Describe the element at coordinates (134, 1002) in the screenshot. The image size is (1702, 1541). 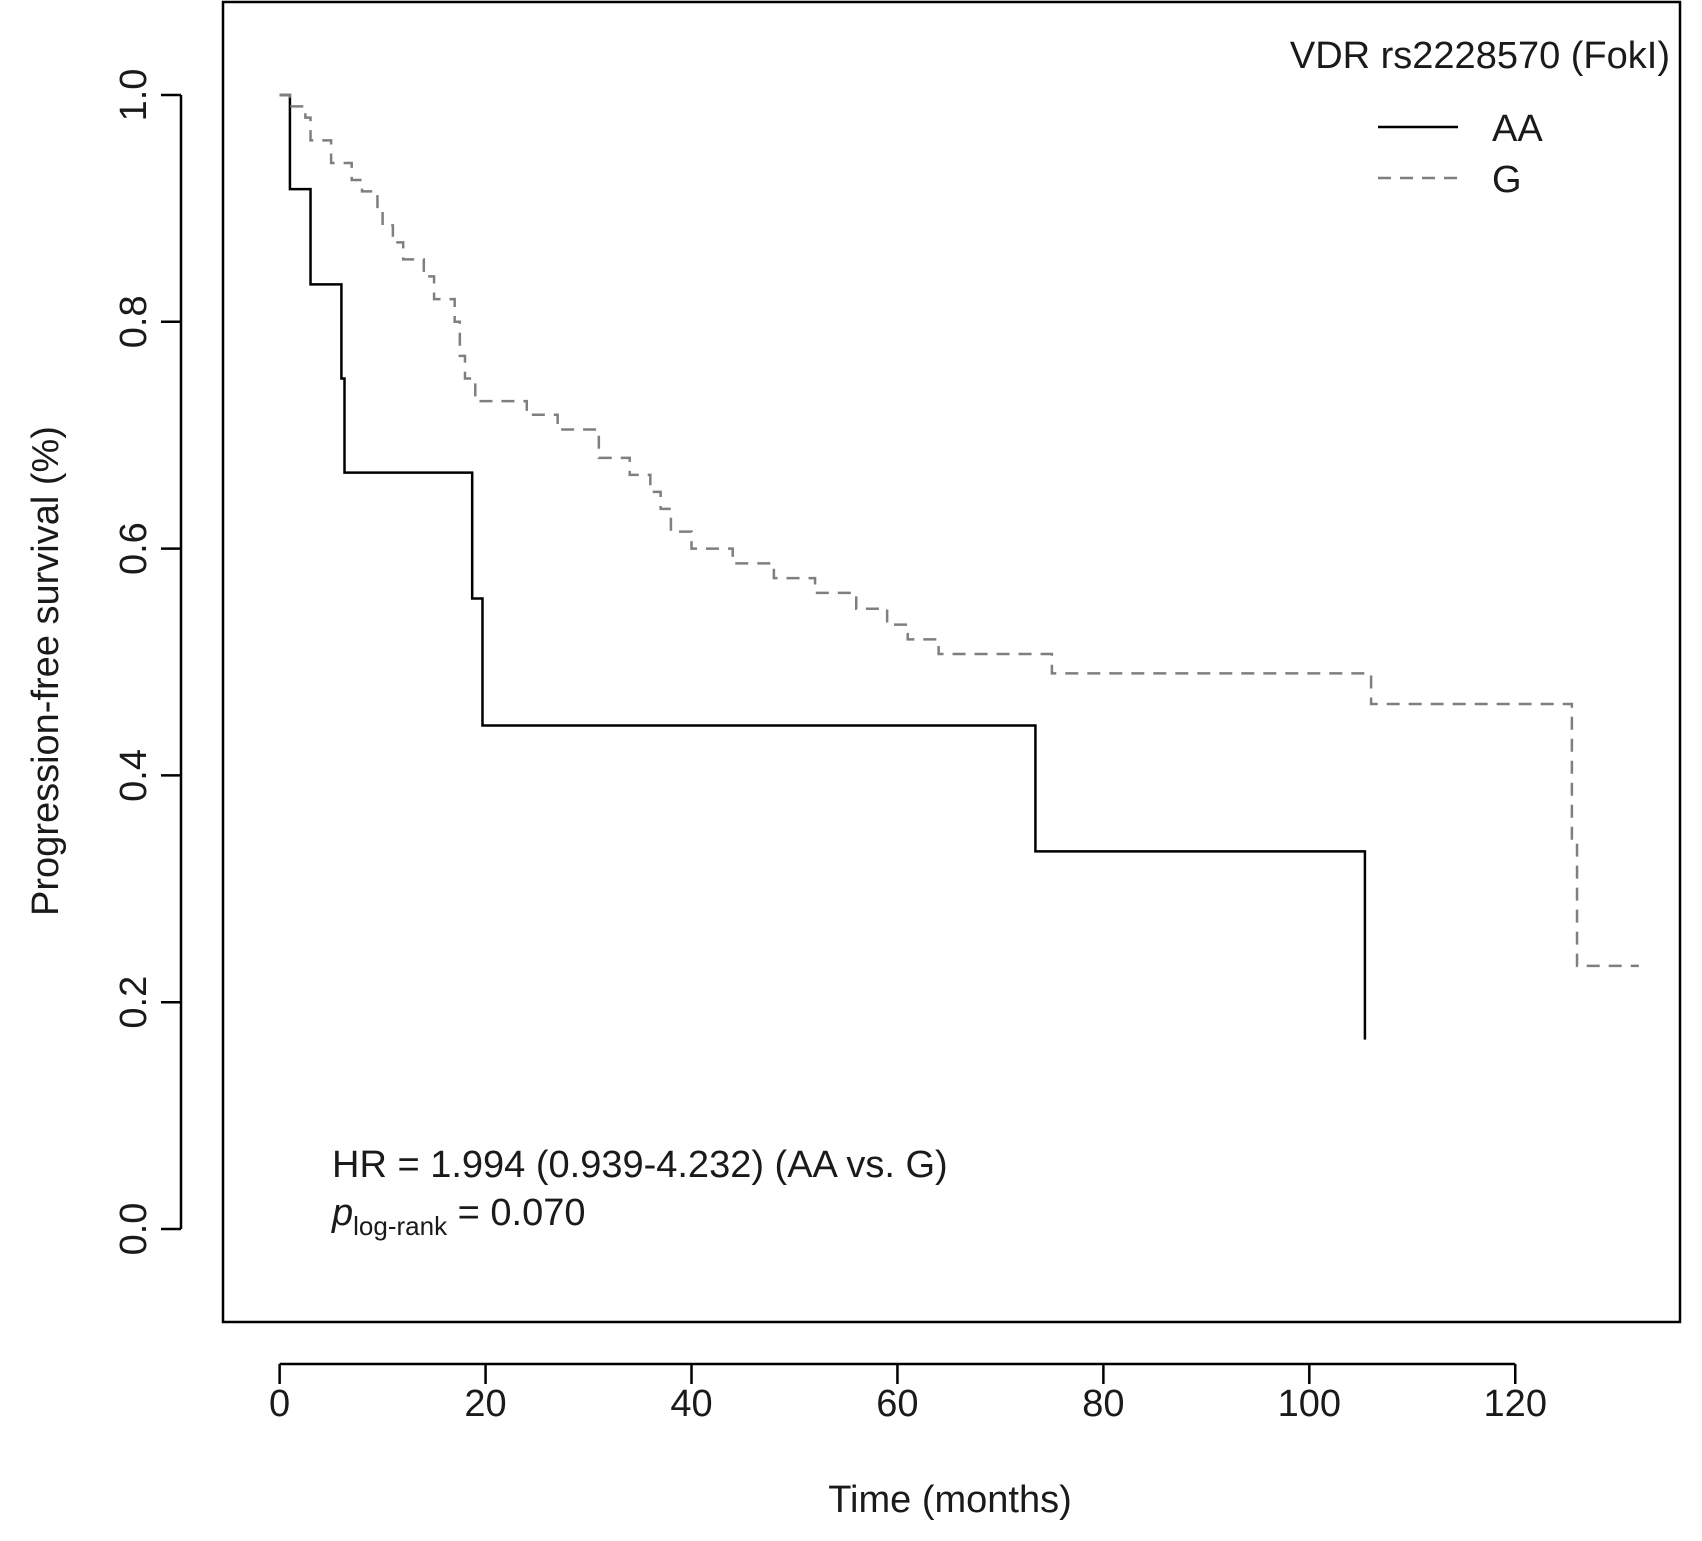
I see `y-tick-label: 0.2` at that location.